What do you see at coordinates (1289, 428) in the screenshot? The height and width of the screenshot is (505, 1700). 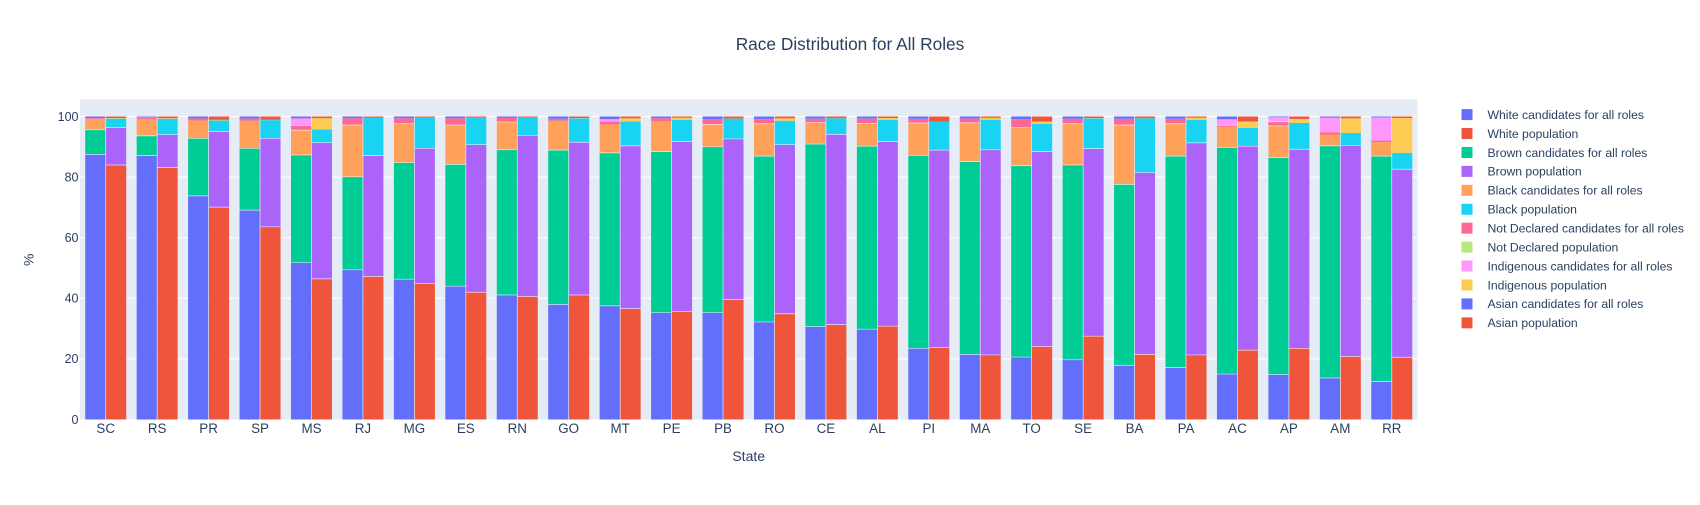 I see `svg-text: AP` at bounding box center [1289, 428].